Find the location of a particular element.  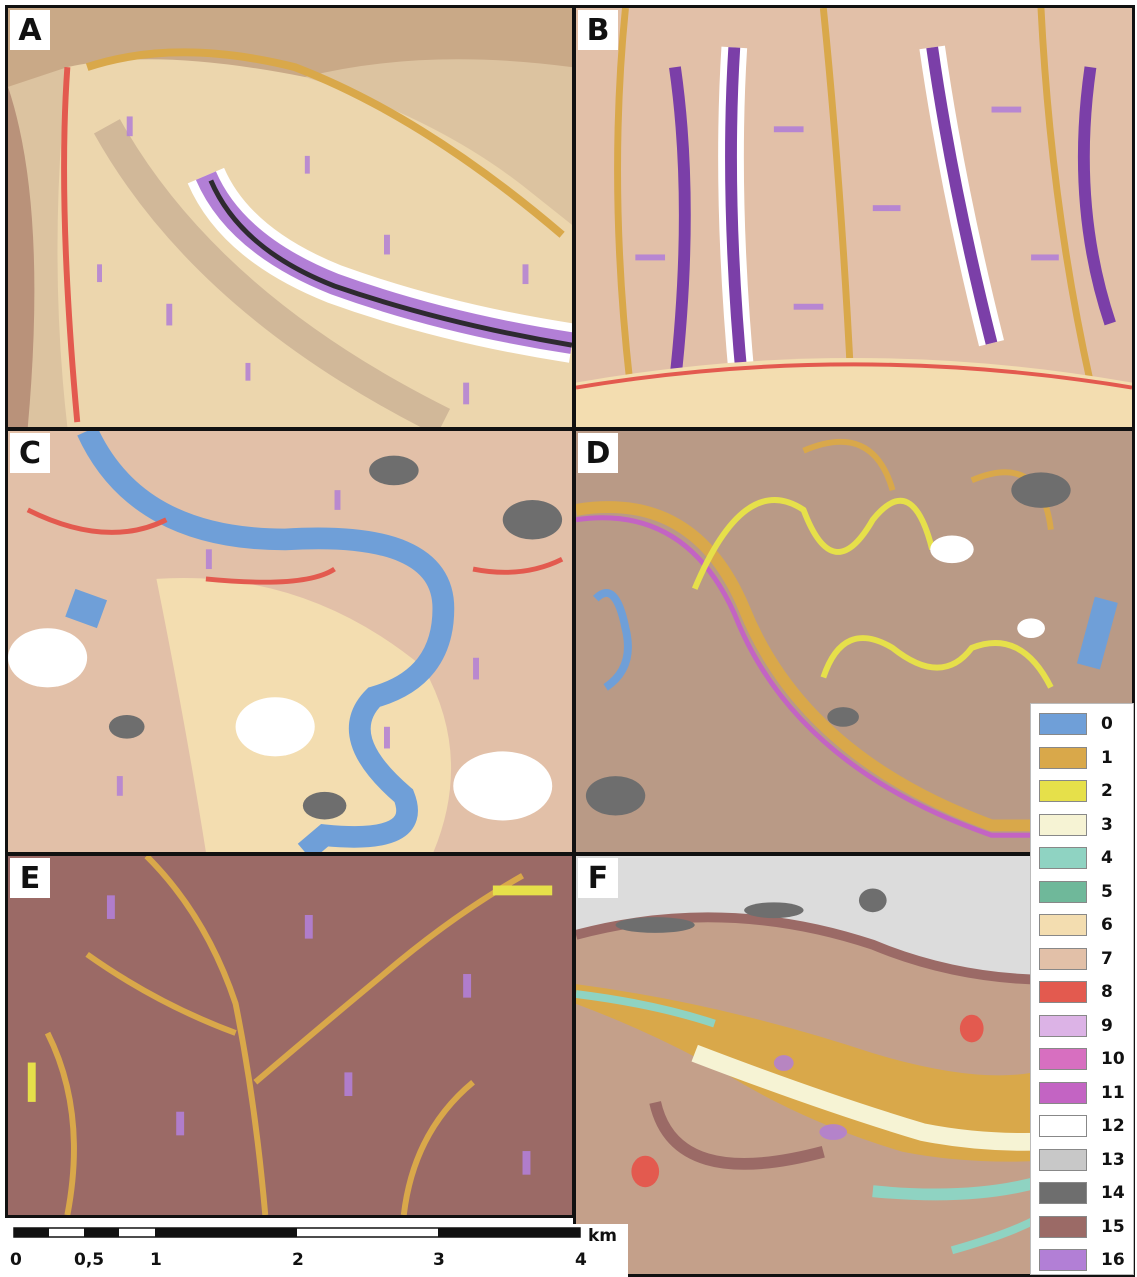

legend-label: 7 is located at coordinates (1107, 958).